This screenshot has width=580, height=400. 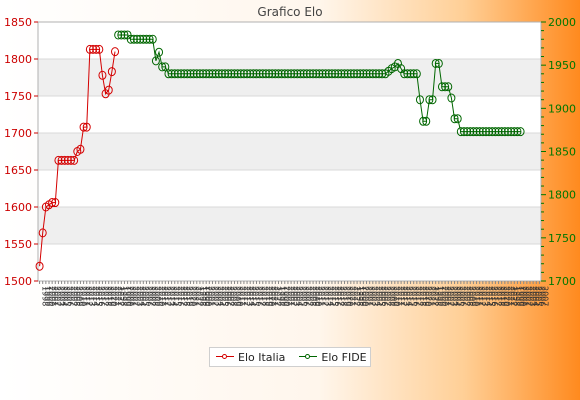 What do you see at coordinates (180, 296) in the screenshot?
I see `x-tick-label: 2016` at bounding box center [180, 296].